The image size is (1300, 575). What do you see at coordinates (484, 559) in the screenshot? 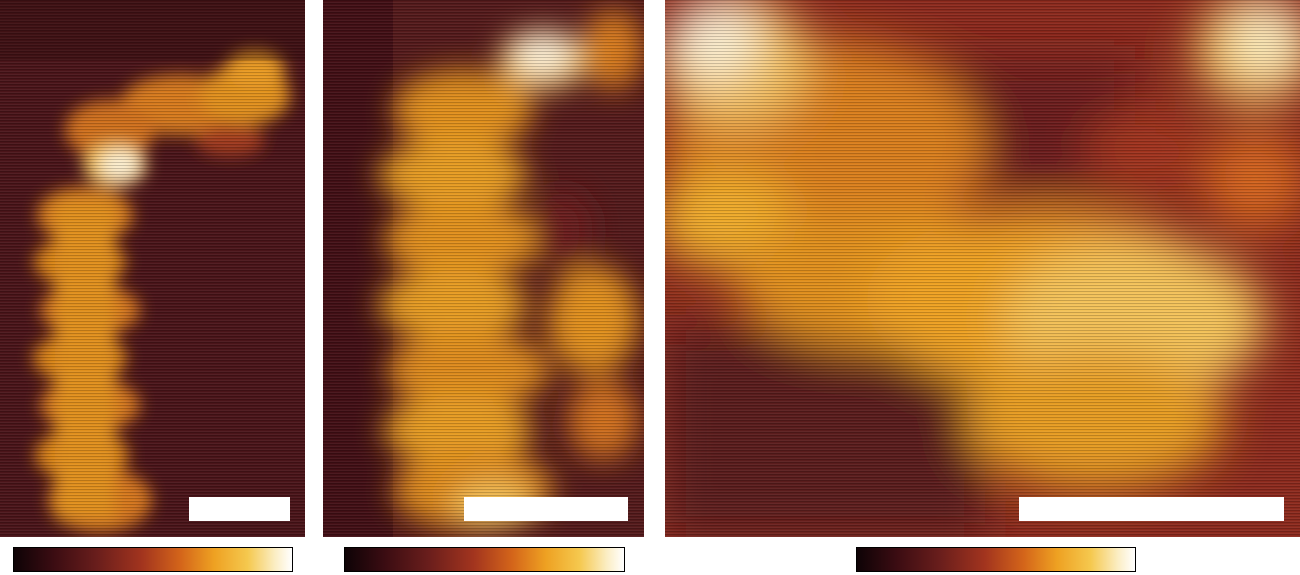
I see `colorbar-b` at bounding box center [484, 559].